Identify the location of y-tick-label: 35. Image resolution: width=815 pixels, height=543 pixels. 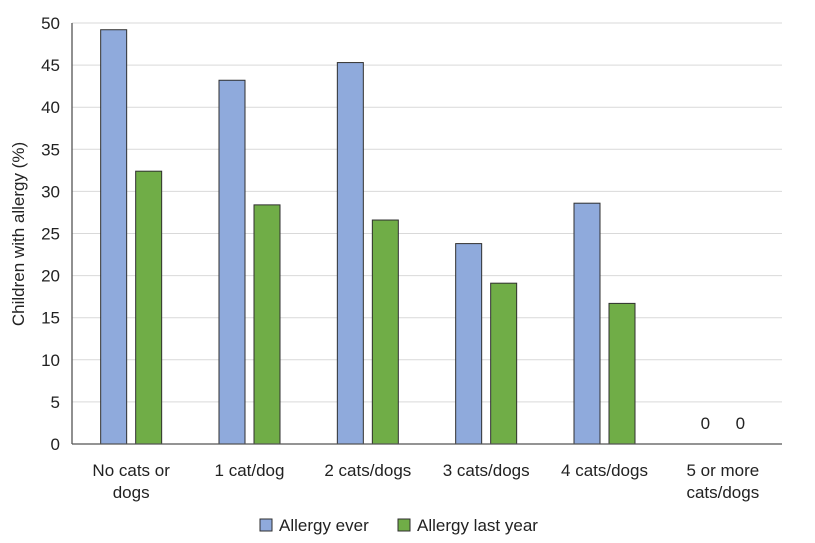
(50, 149).